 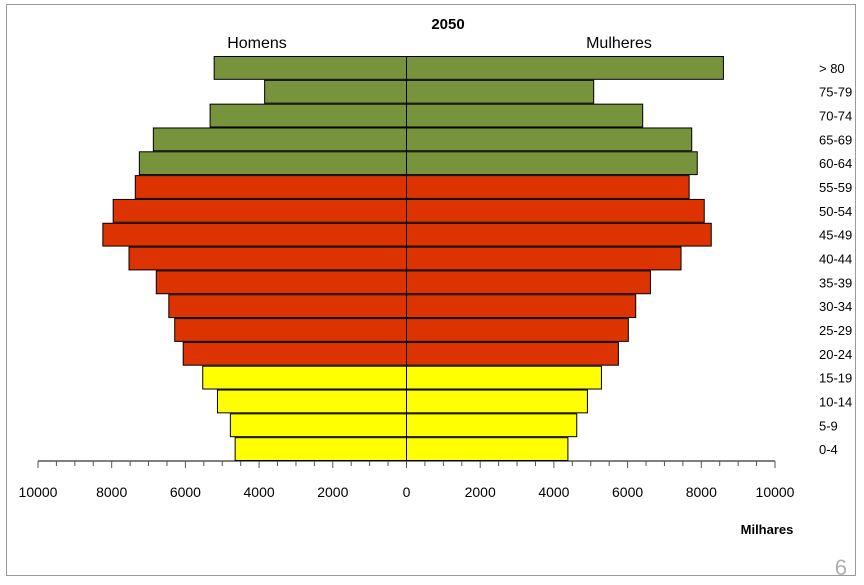 I want to click on category-label: 75-79, so click(x=835, y=92).